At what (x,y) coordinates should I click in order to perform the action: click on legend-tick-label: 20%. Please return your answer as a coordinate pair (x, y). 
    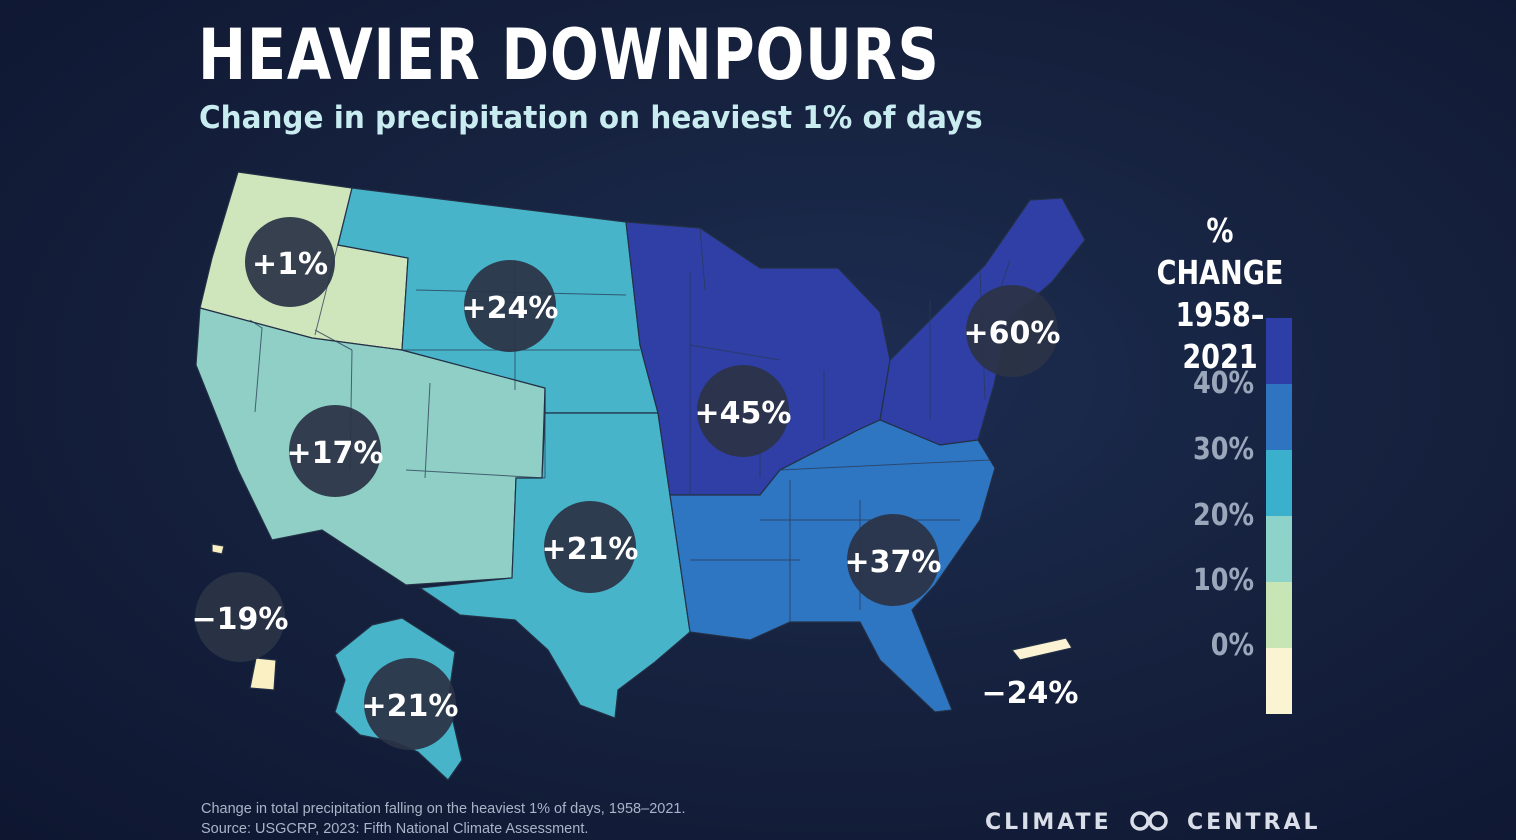
    Looking at the image, I should click on (1223, 515).